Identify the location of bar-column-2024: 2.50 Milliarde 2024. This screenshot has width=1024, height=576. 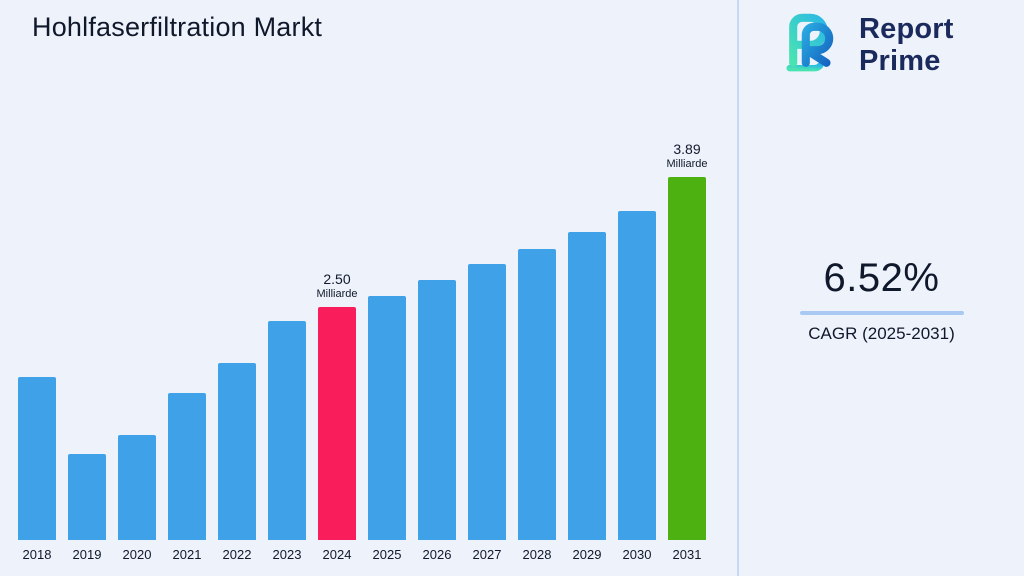
(337, 416).